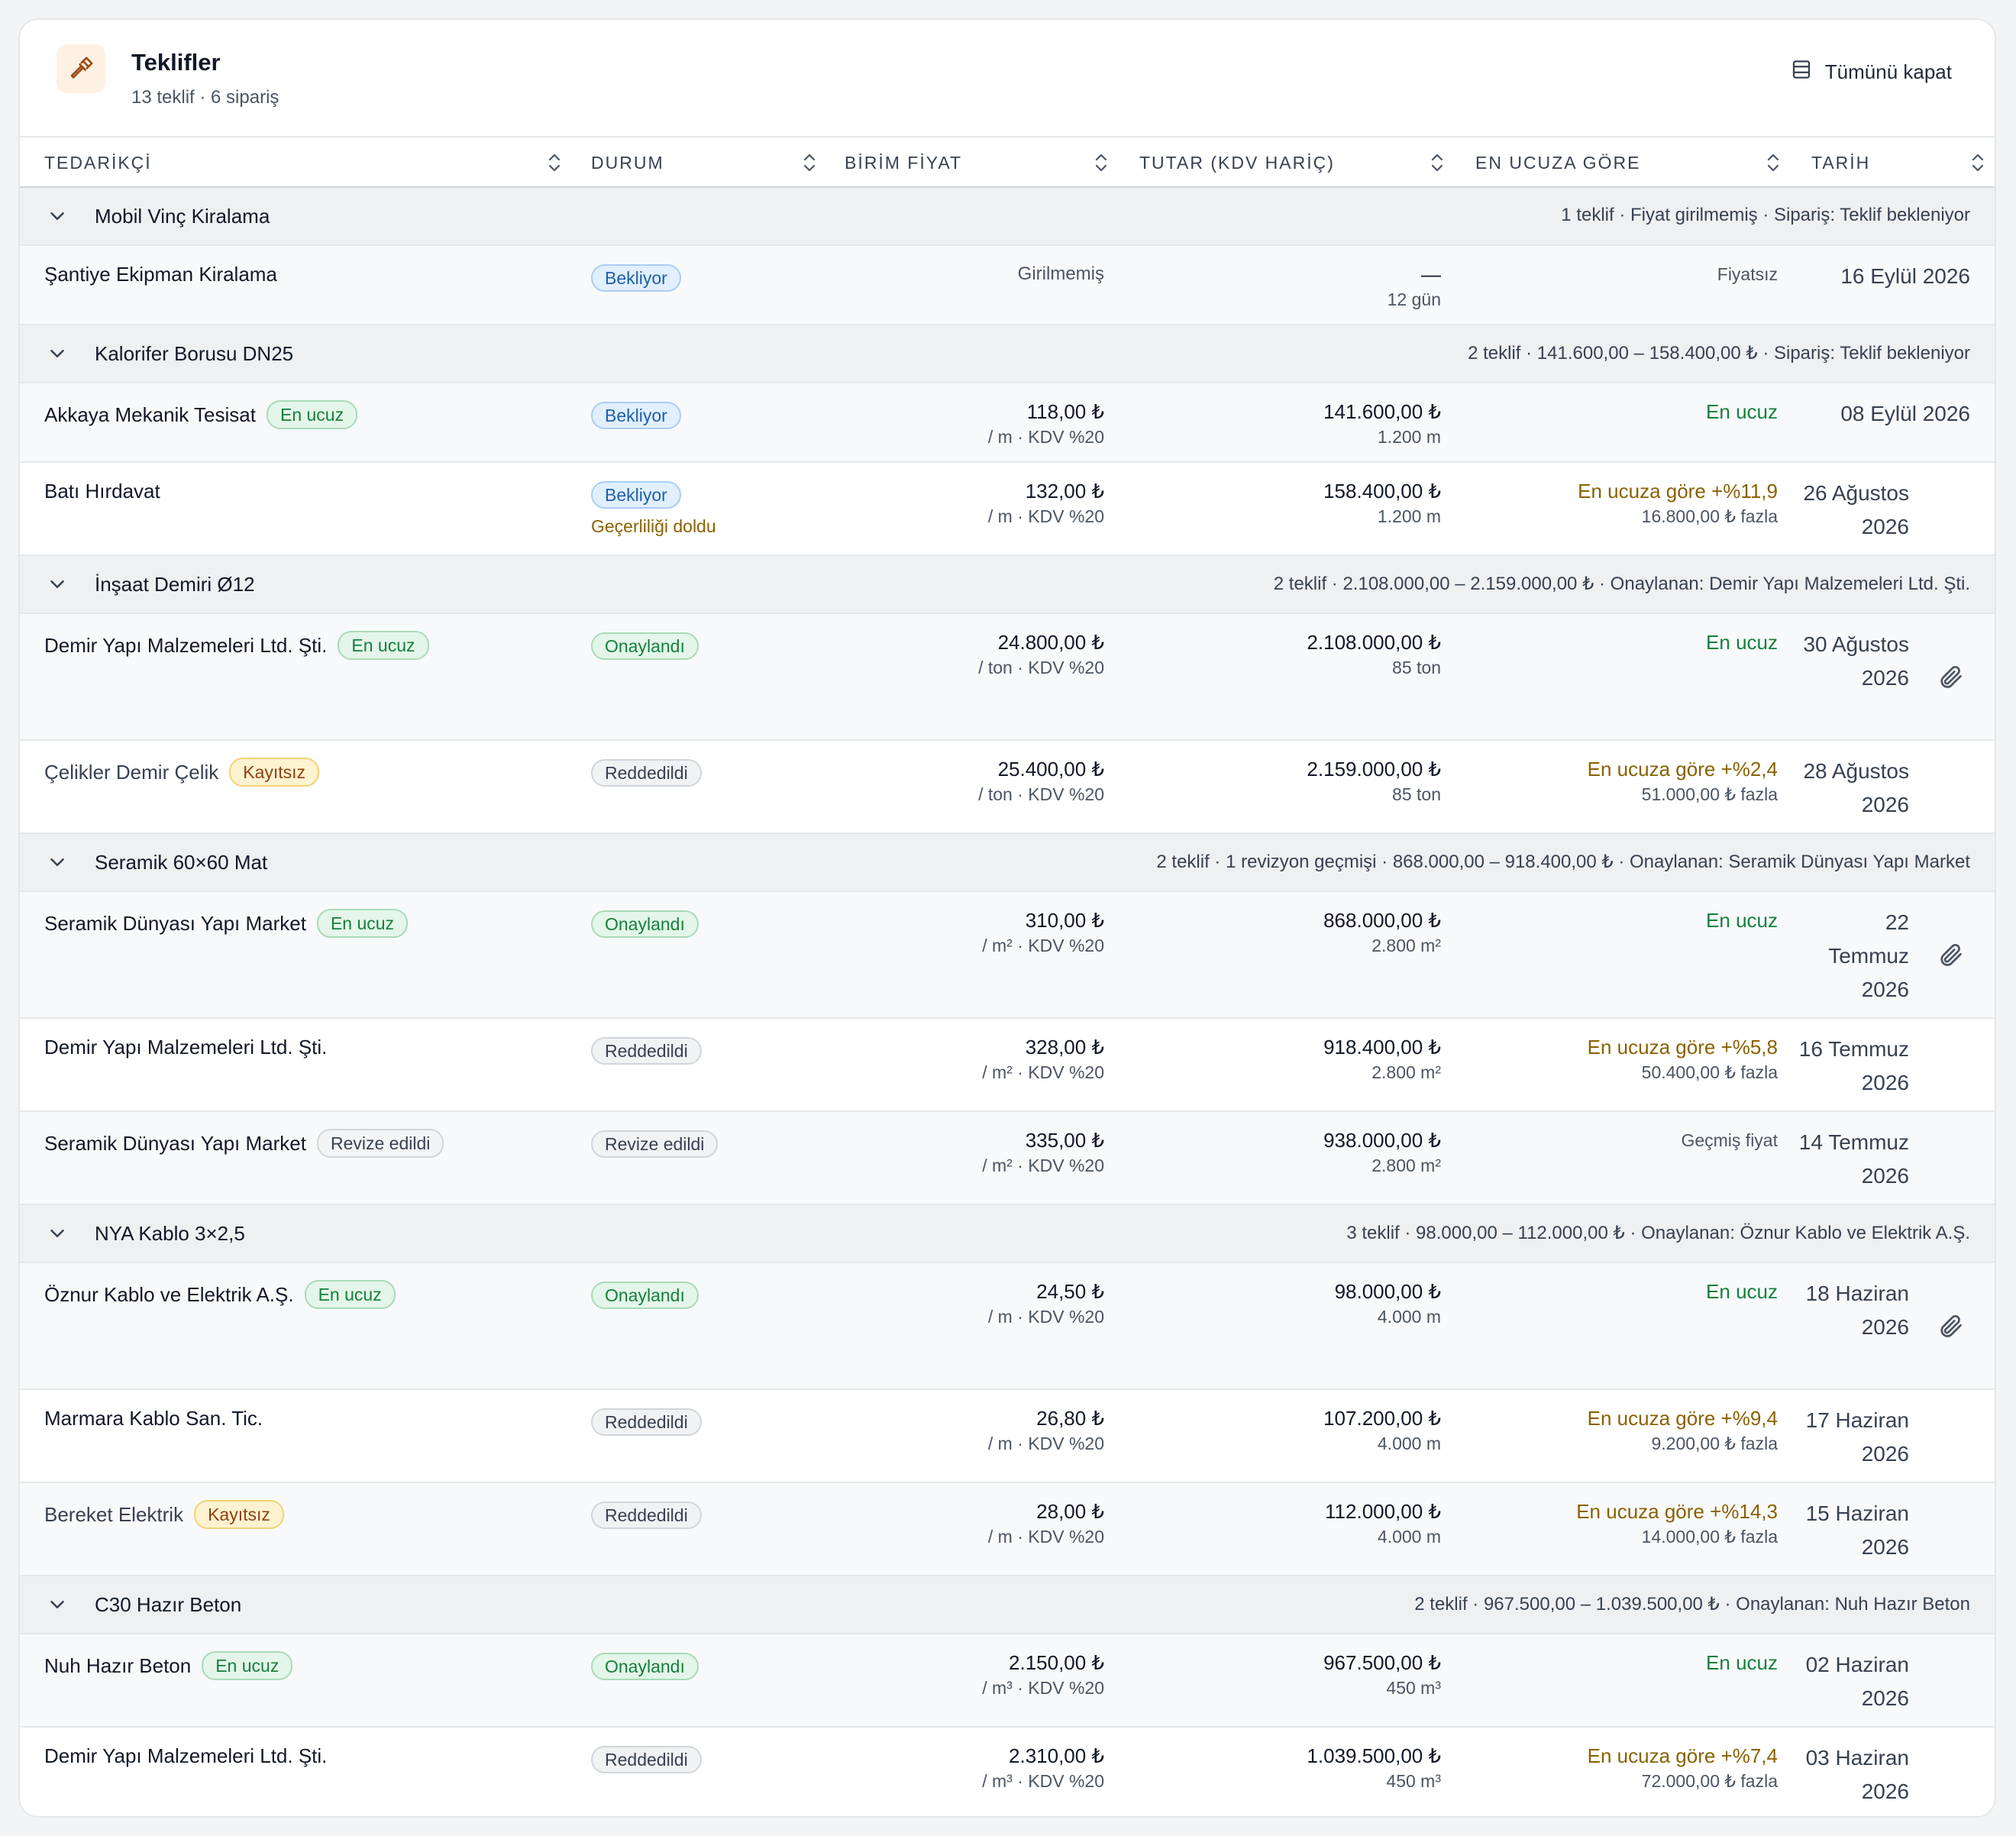 The image size is (2016, 1836). What do you see at coordinates (1043, 1059) in the screenshot?
I see `unit-price-cell: 328,00 ₺ / m² · KDV %20` at bounding box center [1043, 1059].